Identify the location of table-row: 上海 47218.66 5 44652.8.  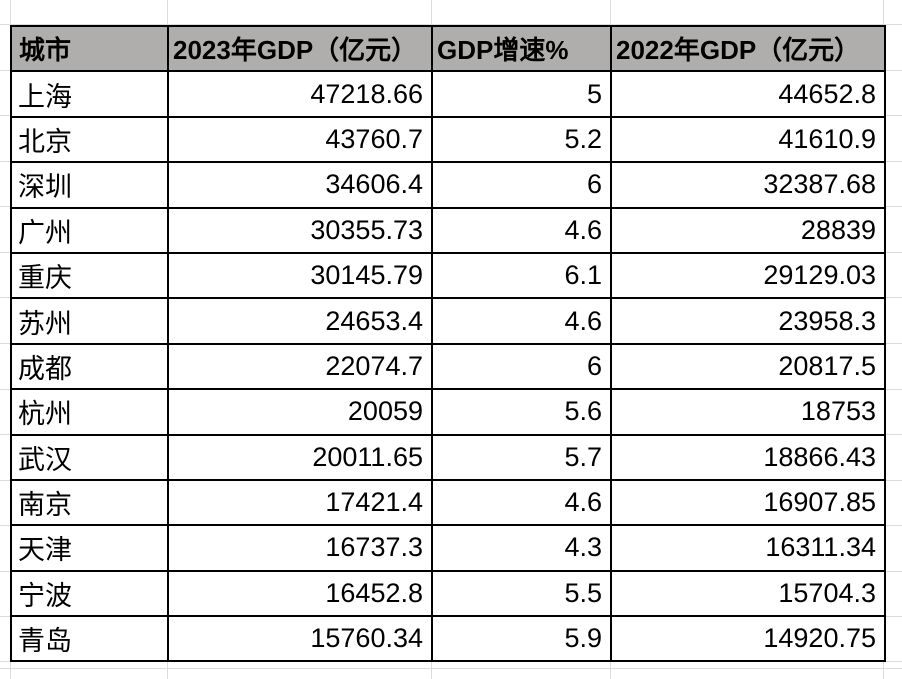
(448, 94).